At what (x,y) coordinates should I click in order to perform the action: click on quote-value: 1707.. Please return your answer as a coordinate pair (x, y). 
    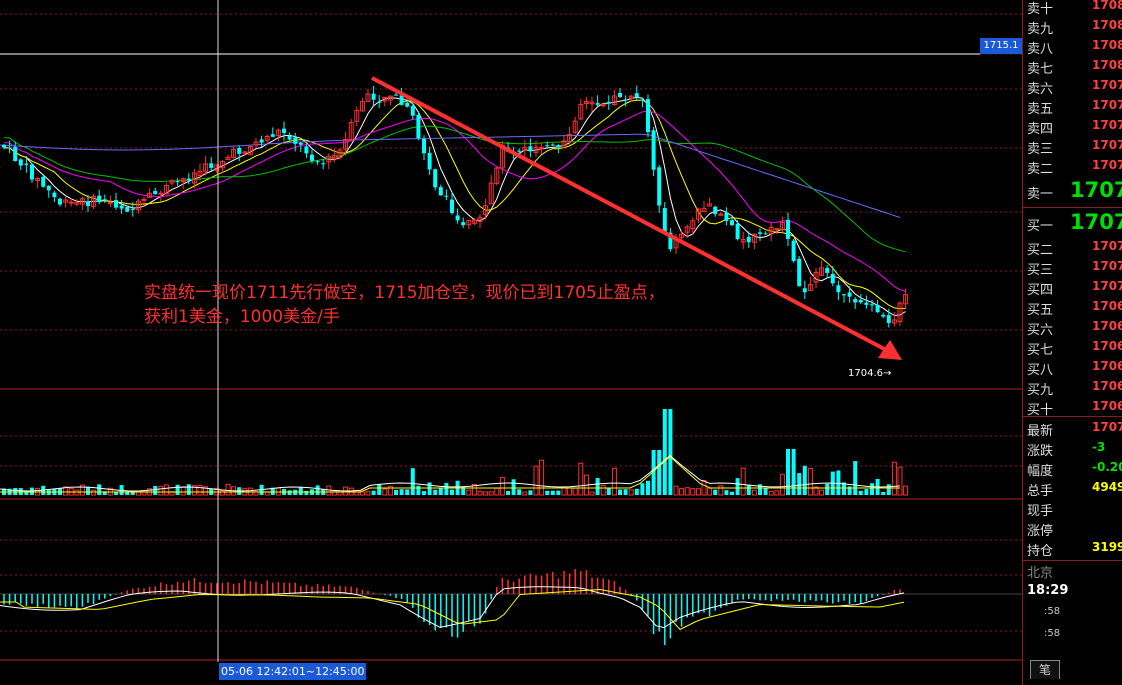
    Looking at the image, I should click on (1096, 190).